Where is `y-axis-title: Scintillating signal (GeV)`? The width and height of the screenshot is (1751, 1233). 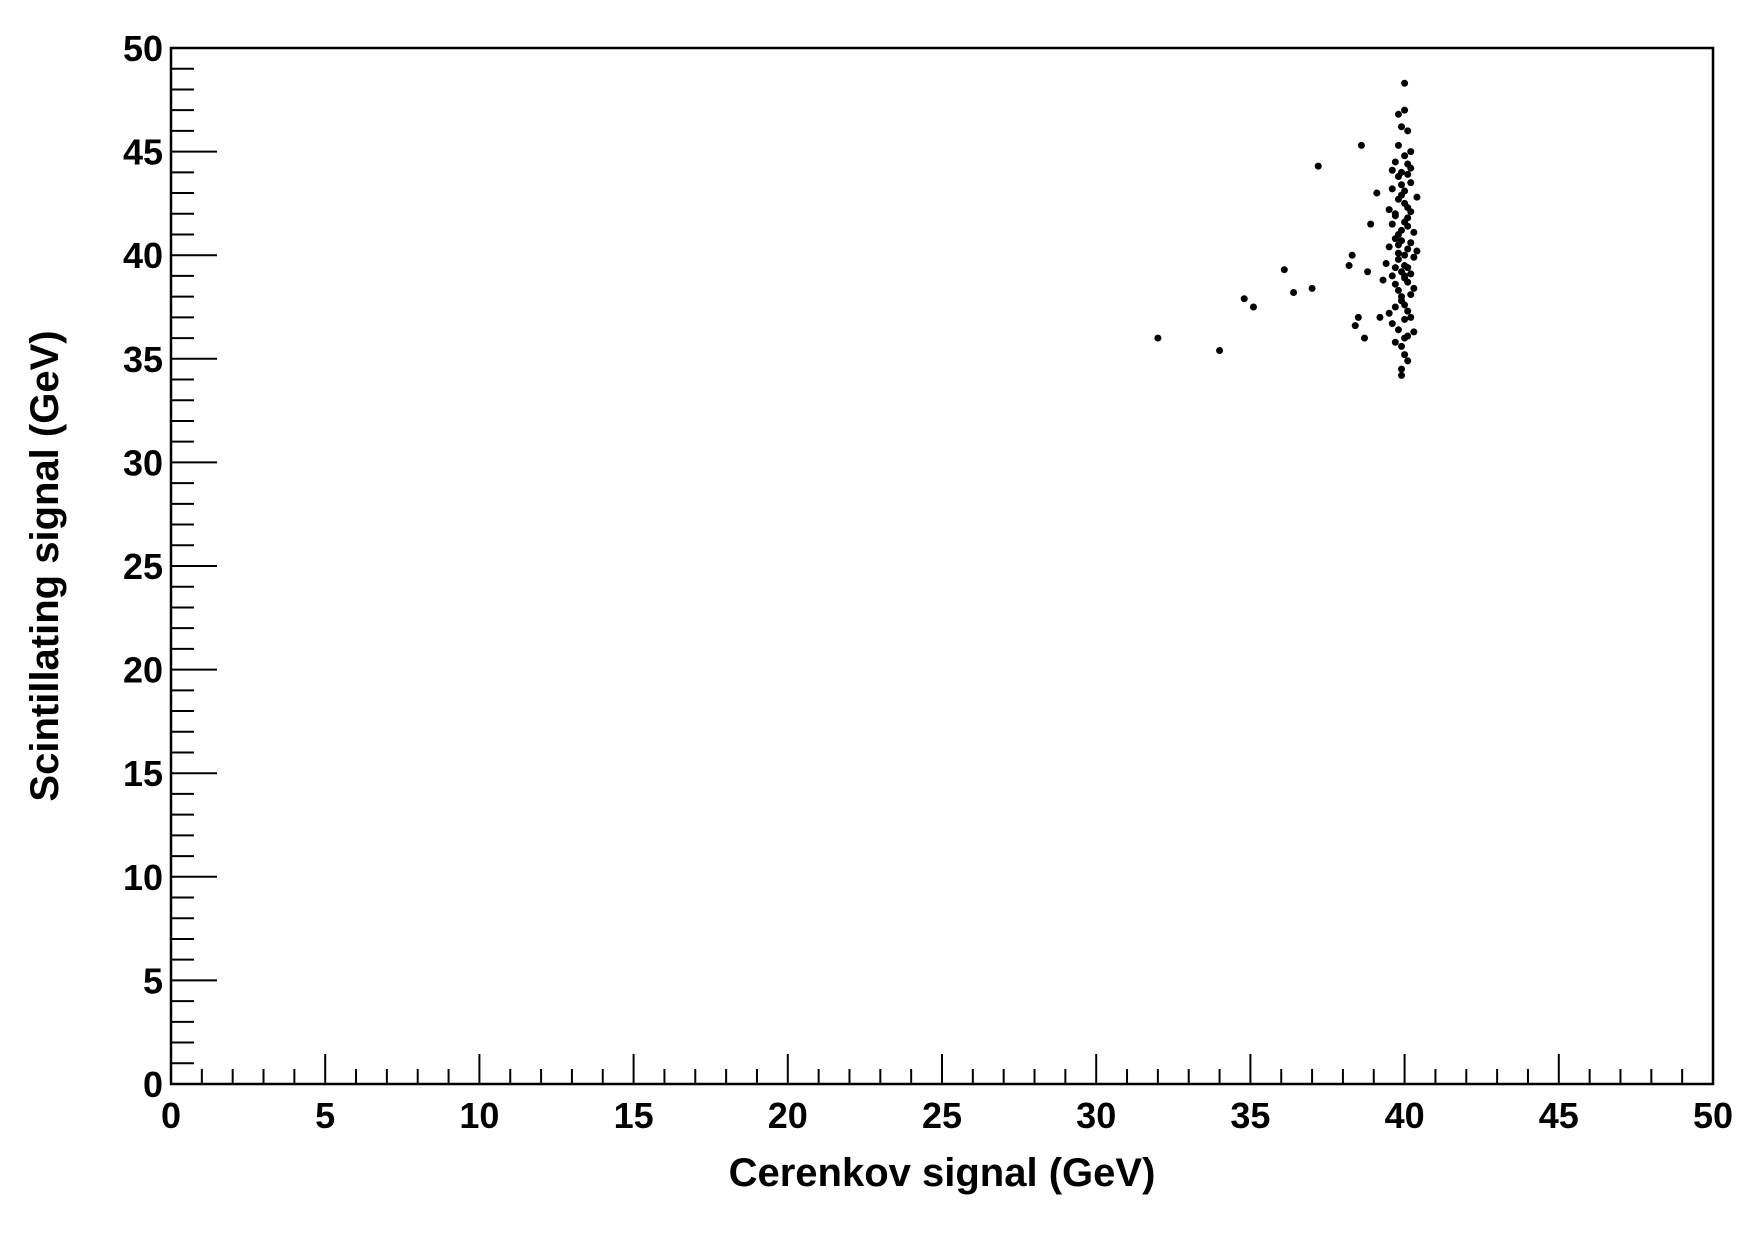
y-axis-title: Scintillating signal (GeV) is located at coordinates (45, 565).